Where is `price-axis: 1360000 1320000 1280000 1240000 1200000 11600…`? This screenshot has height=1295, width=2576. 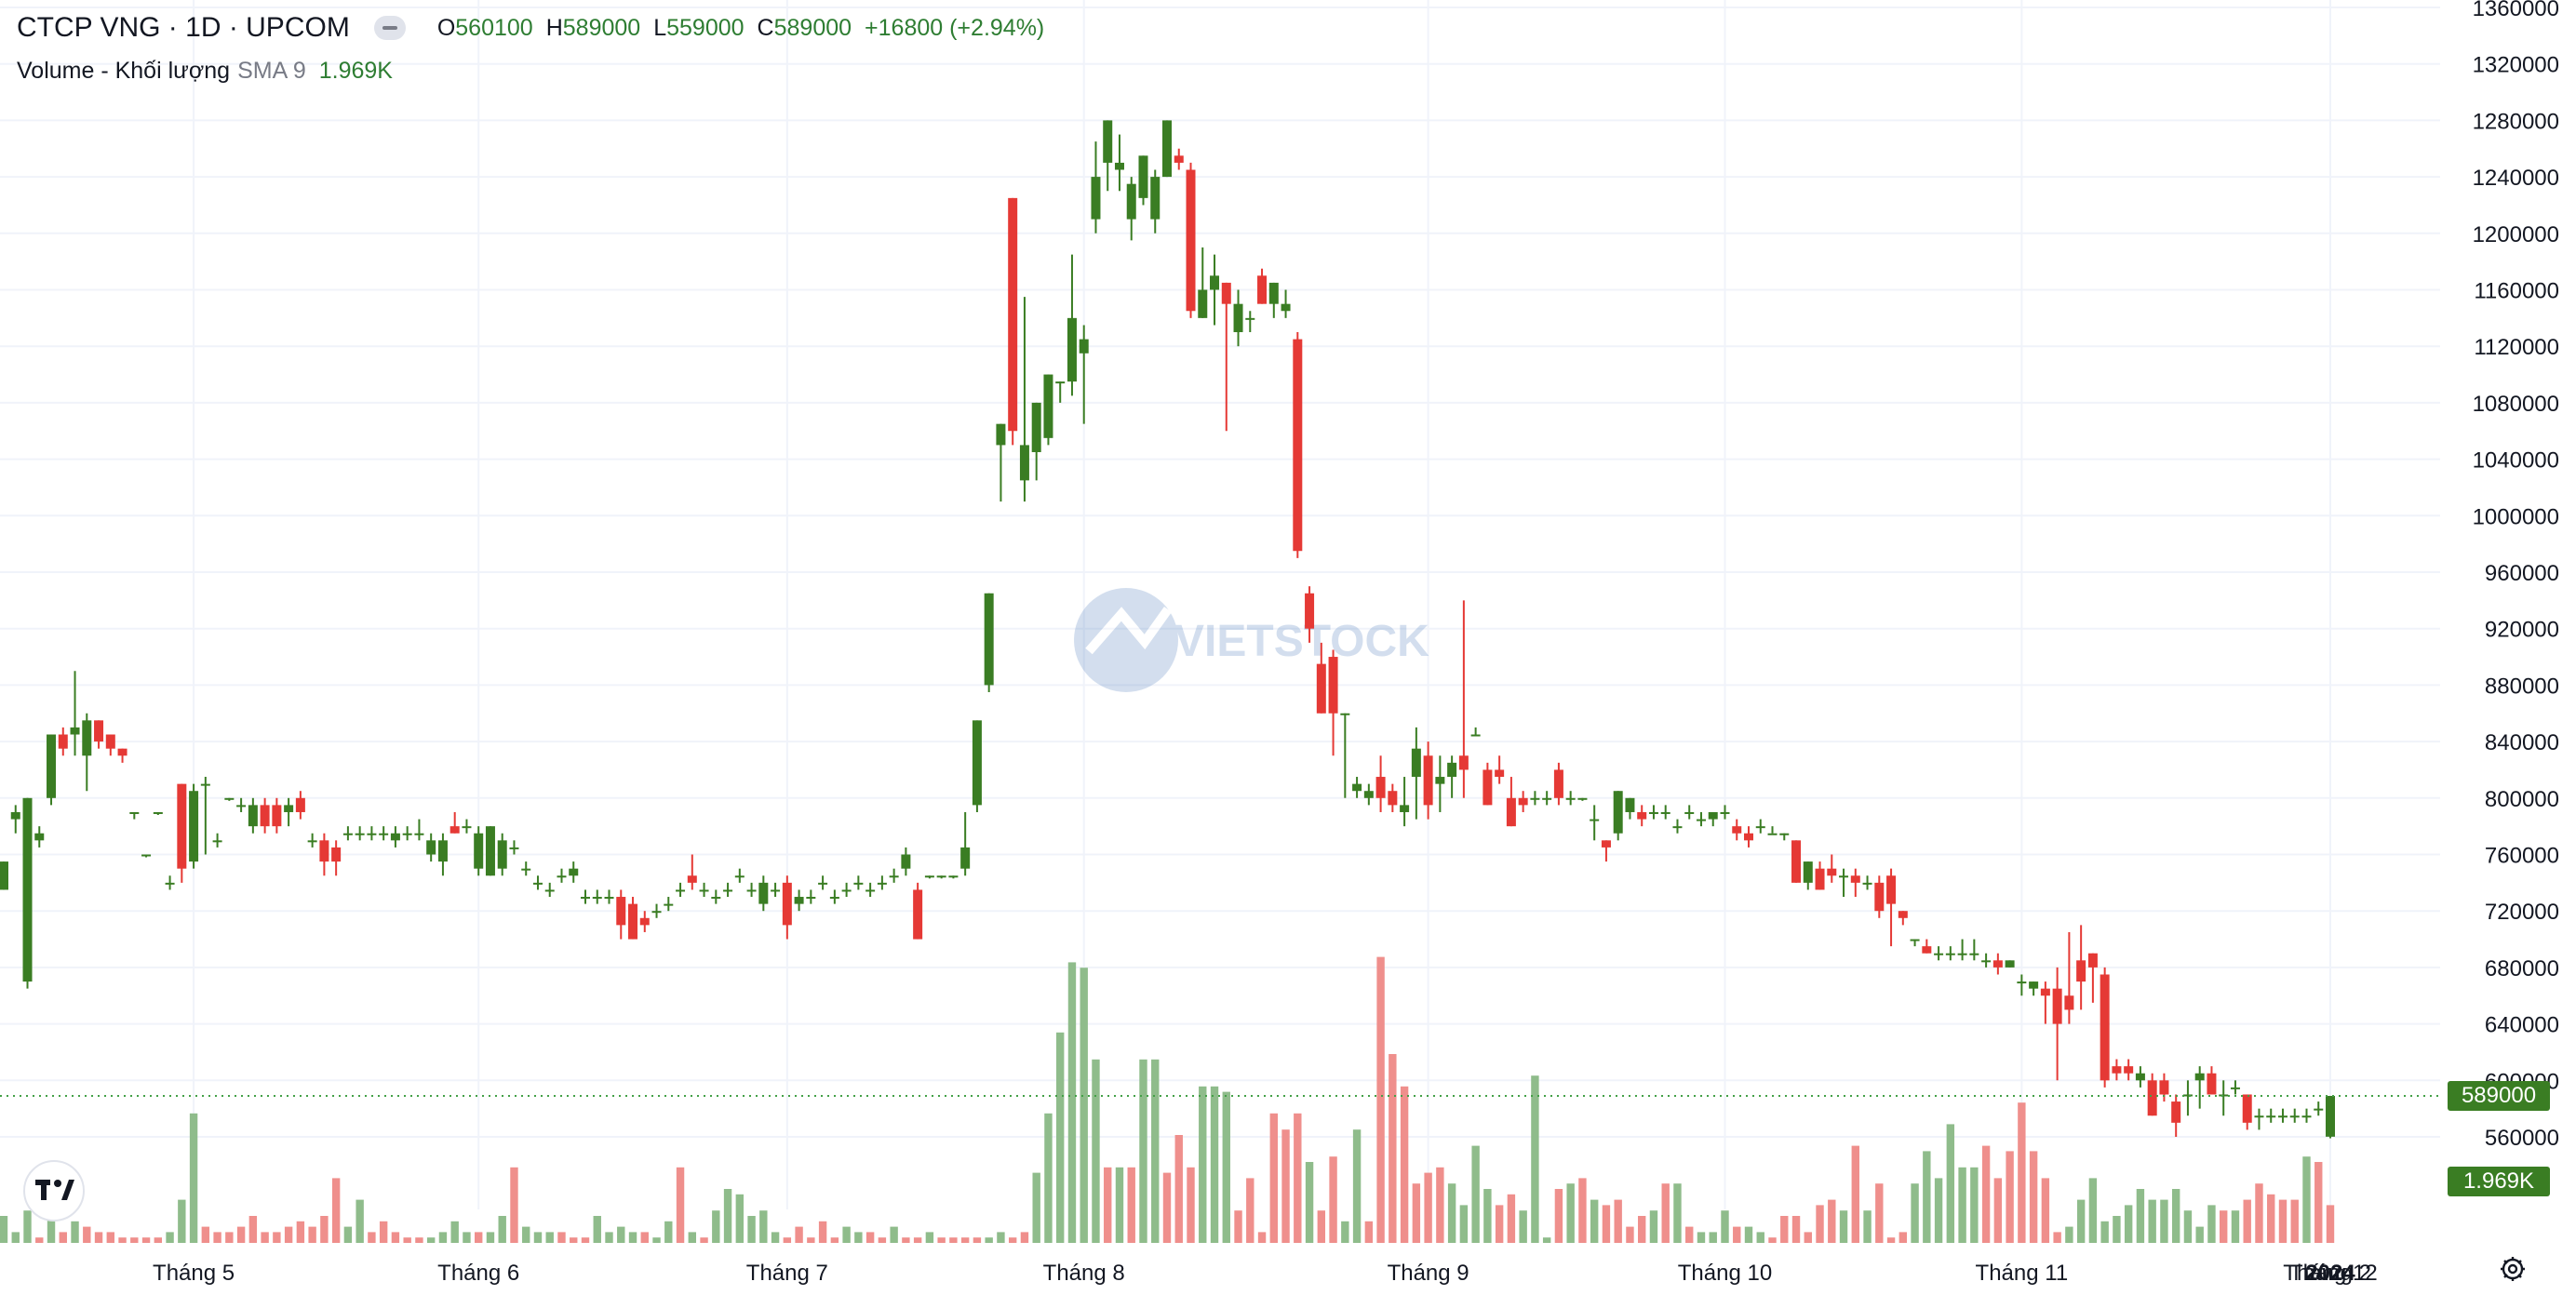
price-axis: 1360000 1320000 1280000 1240000 1200000 11600… is located at coordinates (2516, 575).